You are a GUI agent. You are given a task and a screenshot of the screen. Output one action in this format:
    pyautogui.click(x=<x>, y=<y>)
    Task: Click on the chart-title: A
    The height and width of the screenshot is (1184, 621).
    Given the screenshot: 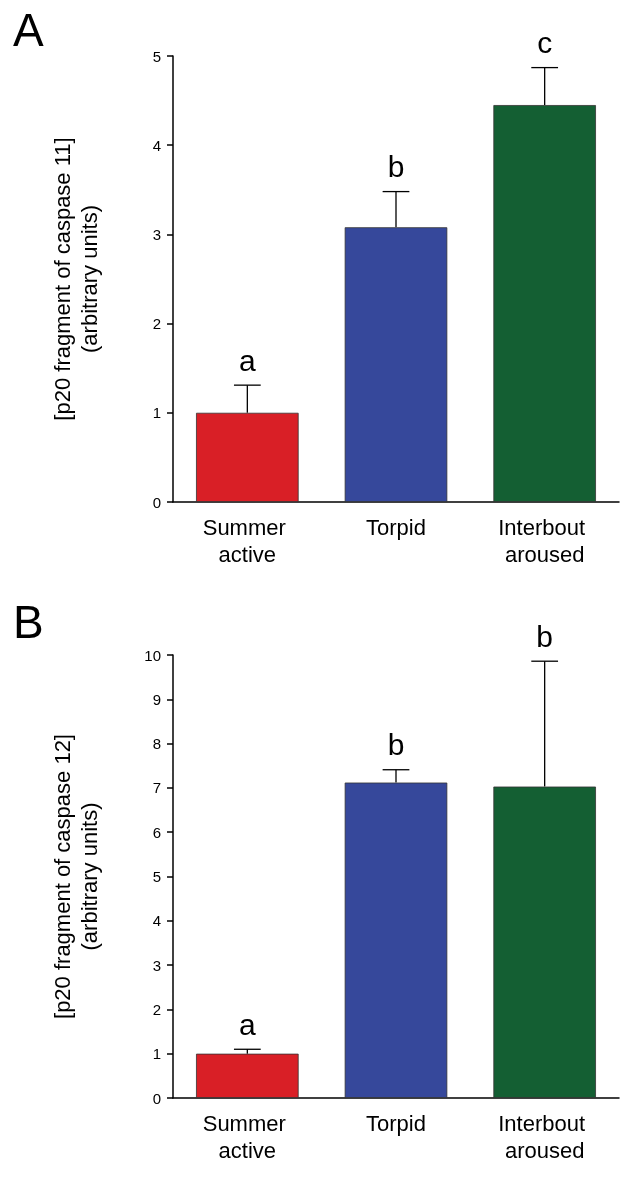 What is the action you would take?
    pyautogui.click(x=28, y=30)
    